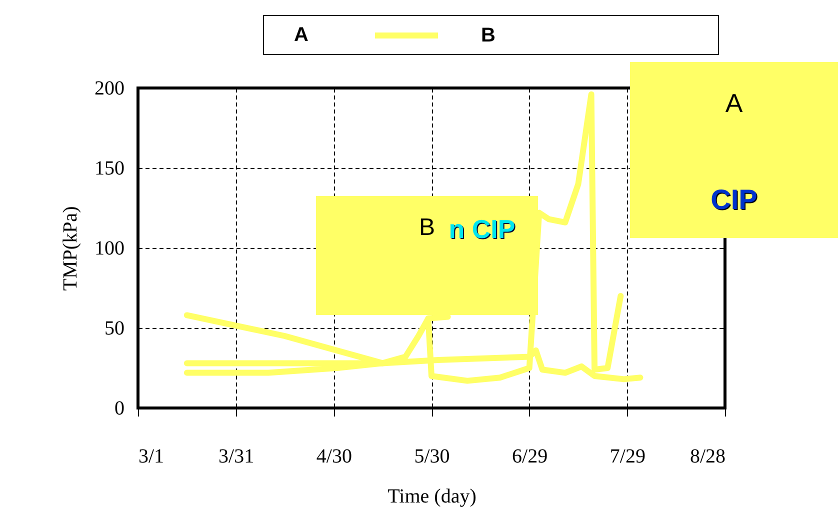 The width and height of the screenshot is (838, 521). Describe the element at coordinates (530, 457) in the screenshot. I see `x-tick-label: 6/29` at that location.